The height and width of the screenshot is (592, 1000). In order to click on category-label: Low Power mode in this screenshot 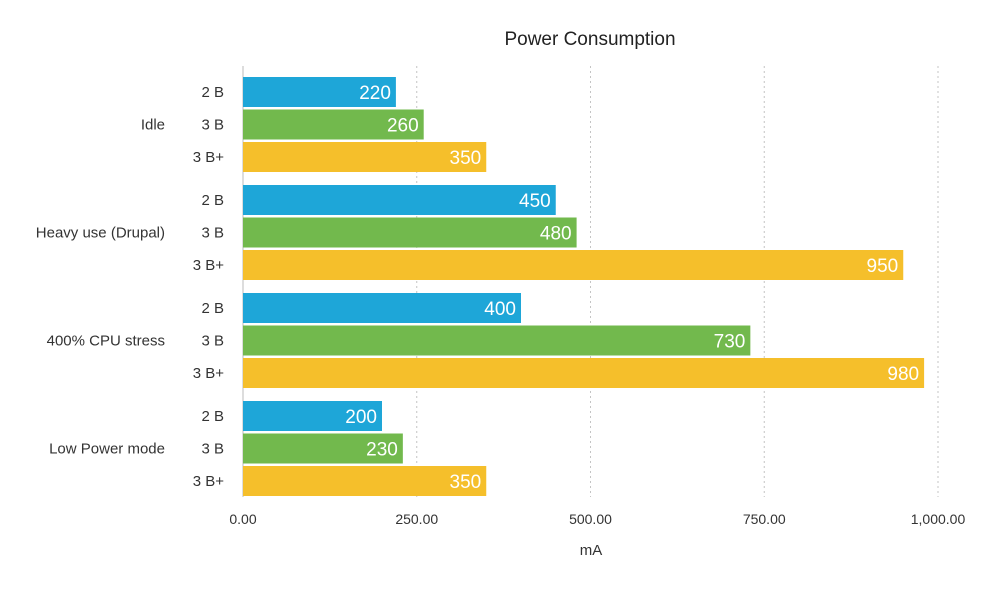, I will do `click(107, 449)`.